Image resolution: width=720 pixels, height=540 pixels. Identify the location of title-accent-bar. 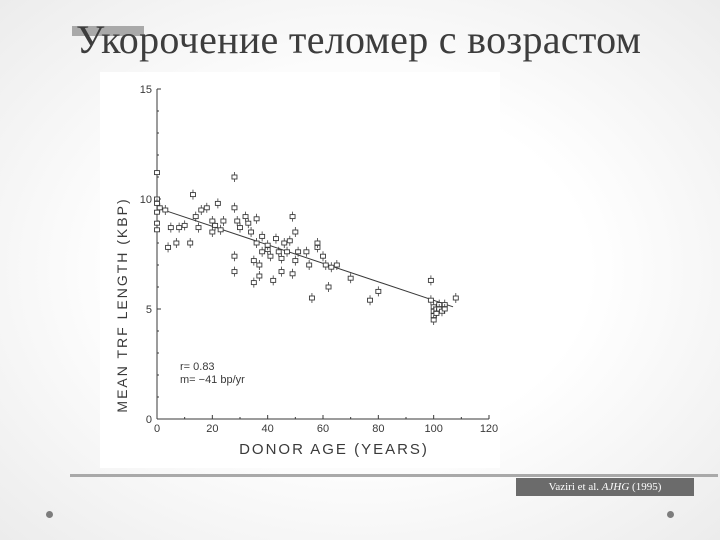
(108, 31).